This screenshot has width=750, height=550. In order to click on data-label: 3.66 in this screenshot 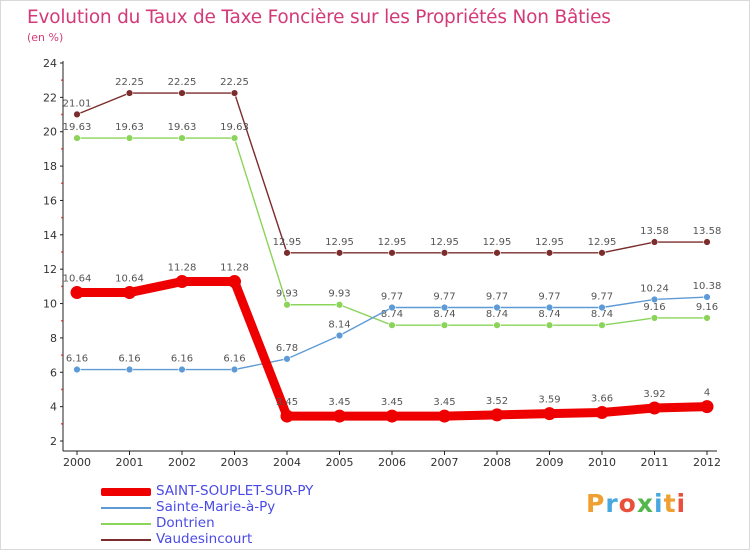, I will do `click(602, 398)`.